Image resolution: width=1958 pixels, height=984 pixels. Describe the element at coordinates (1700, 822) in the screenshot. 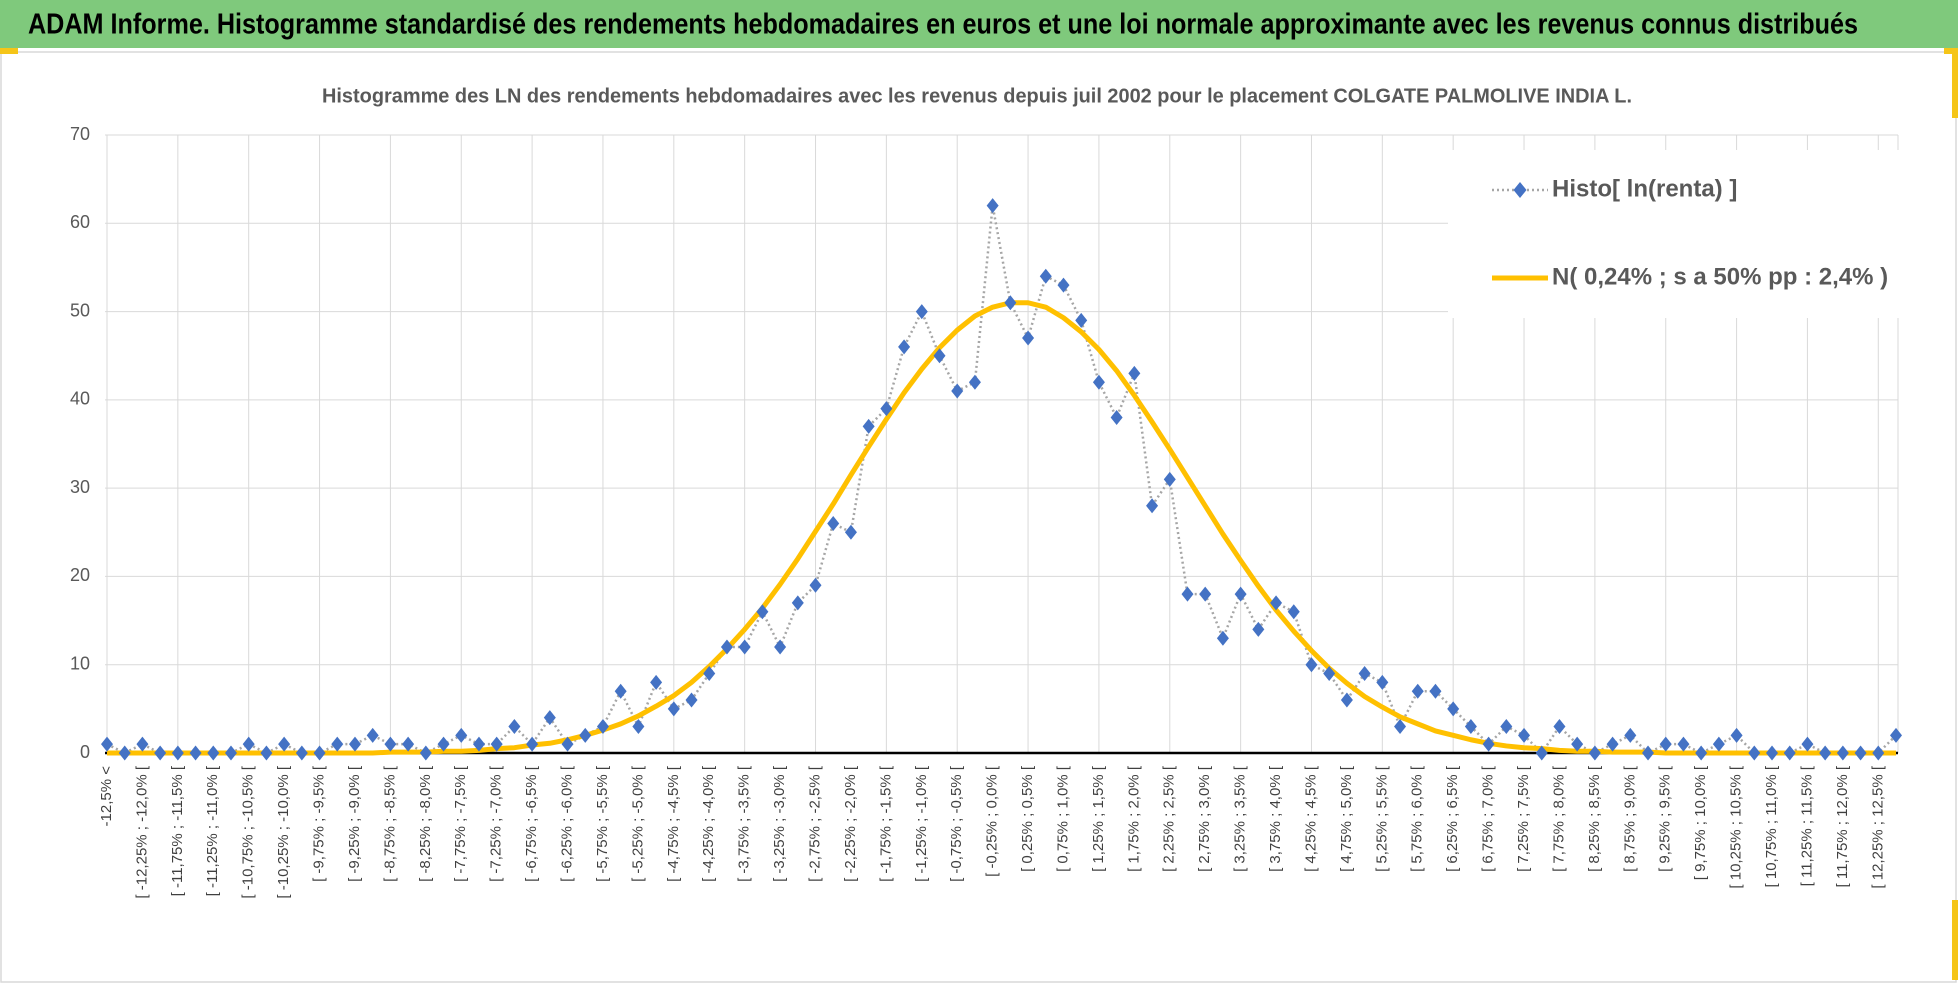

I see `x-tick-label: [ 9,75% ; 10,0% [` at that location.